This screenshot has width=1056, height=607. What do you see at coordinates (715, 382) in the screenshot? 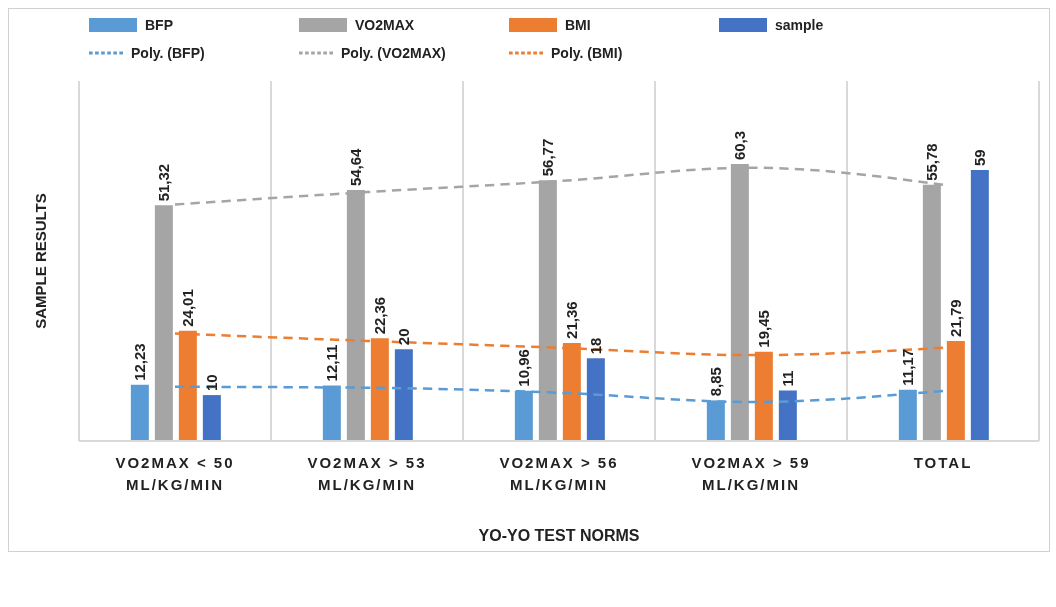
I see `data-label: 8,85` at bounding box center [715, 382].